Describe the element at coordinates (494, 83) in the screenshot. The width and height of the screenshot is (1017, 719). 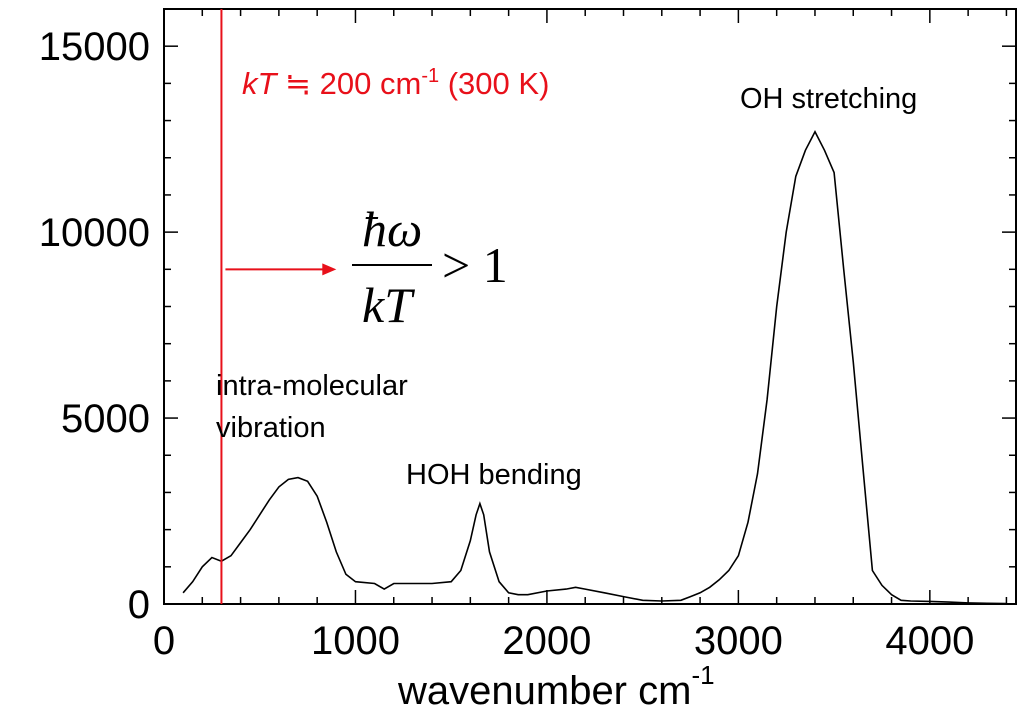
I see `kt-temperature: (300 K)` at that location.